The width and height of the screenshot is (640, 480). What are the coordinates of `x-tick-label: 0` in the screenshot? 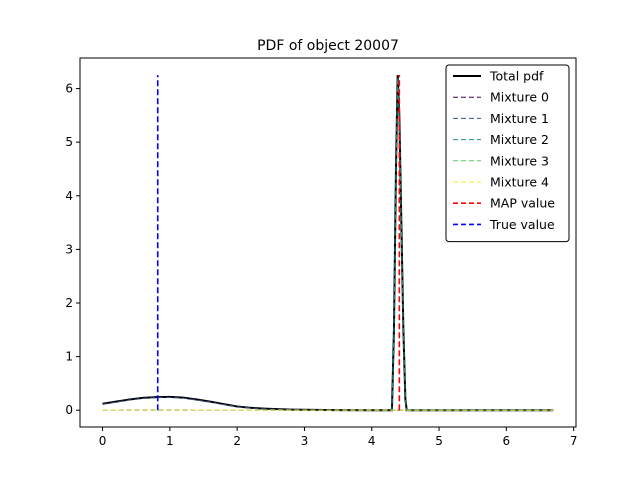 It's located at (103, 441).